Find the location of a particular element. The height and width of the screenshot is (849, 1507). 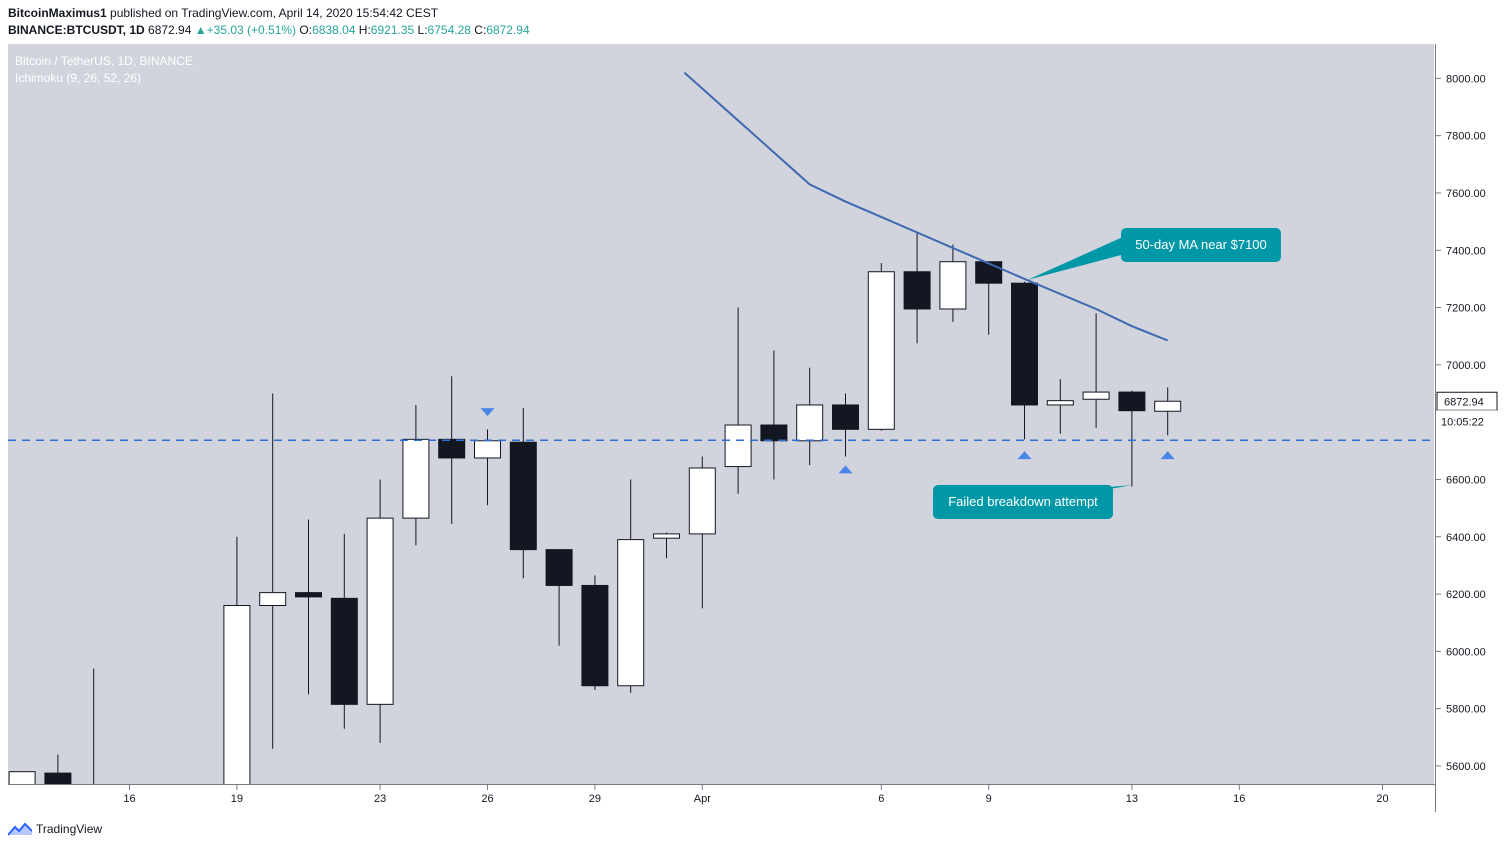

current-price-label: 6872.94 10:05:22 is located at coordinates (1467, 411).